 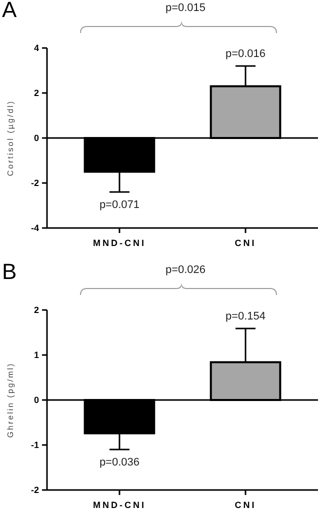 I want to click on annotation: p=0.036, so click(x=119, y=462).